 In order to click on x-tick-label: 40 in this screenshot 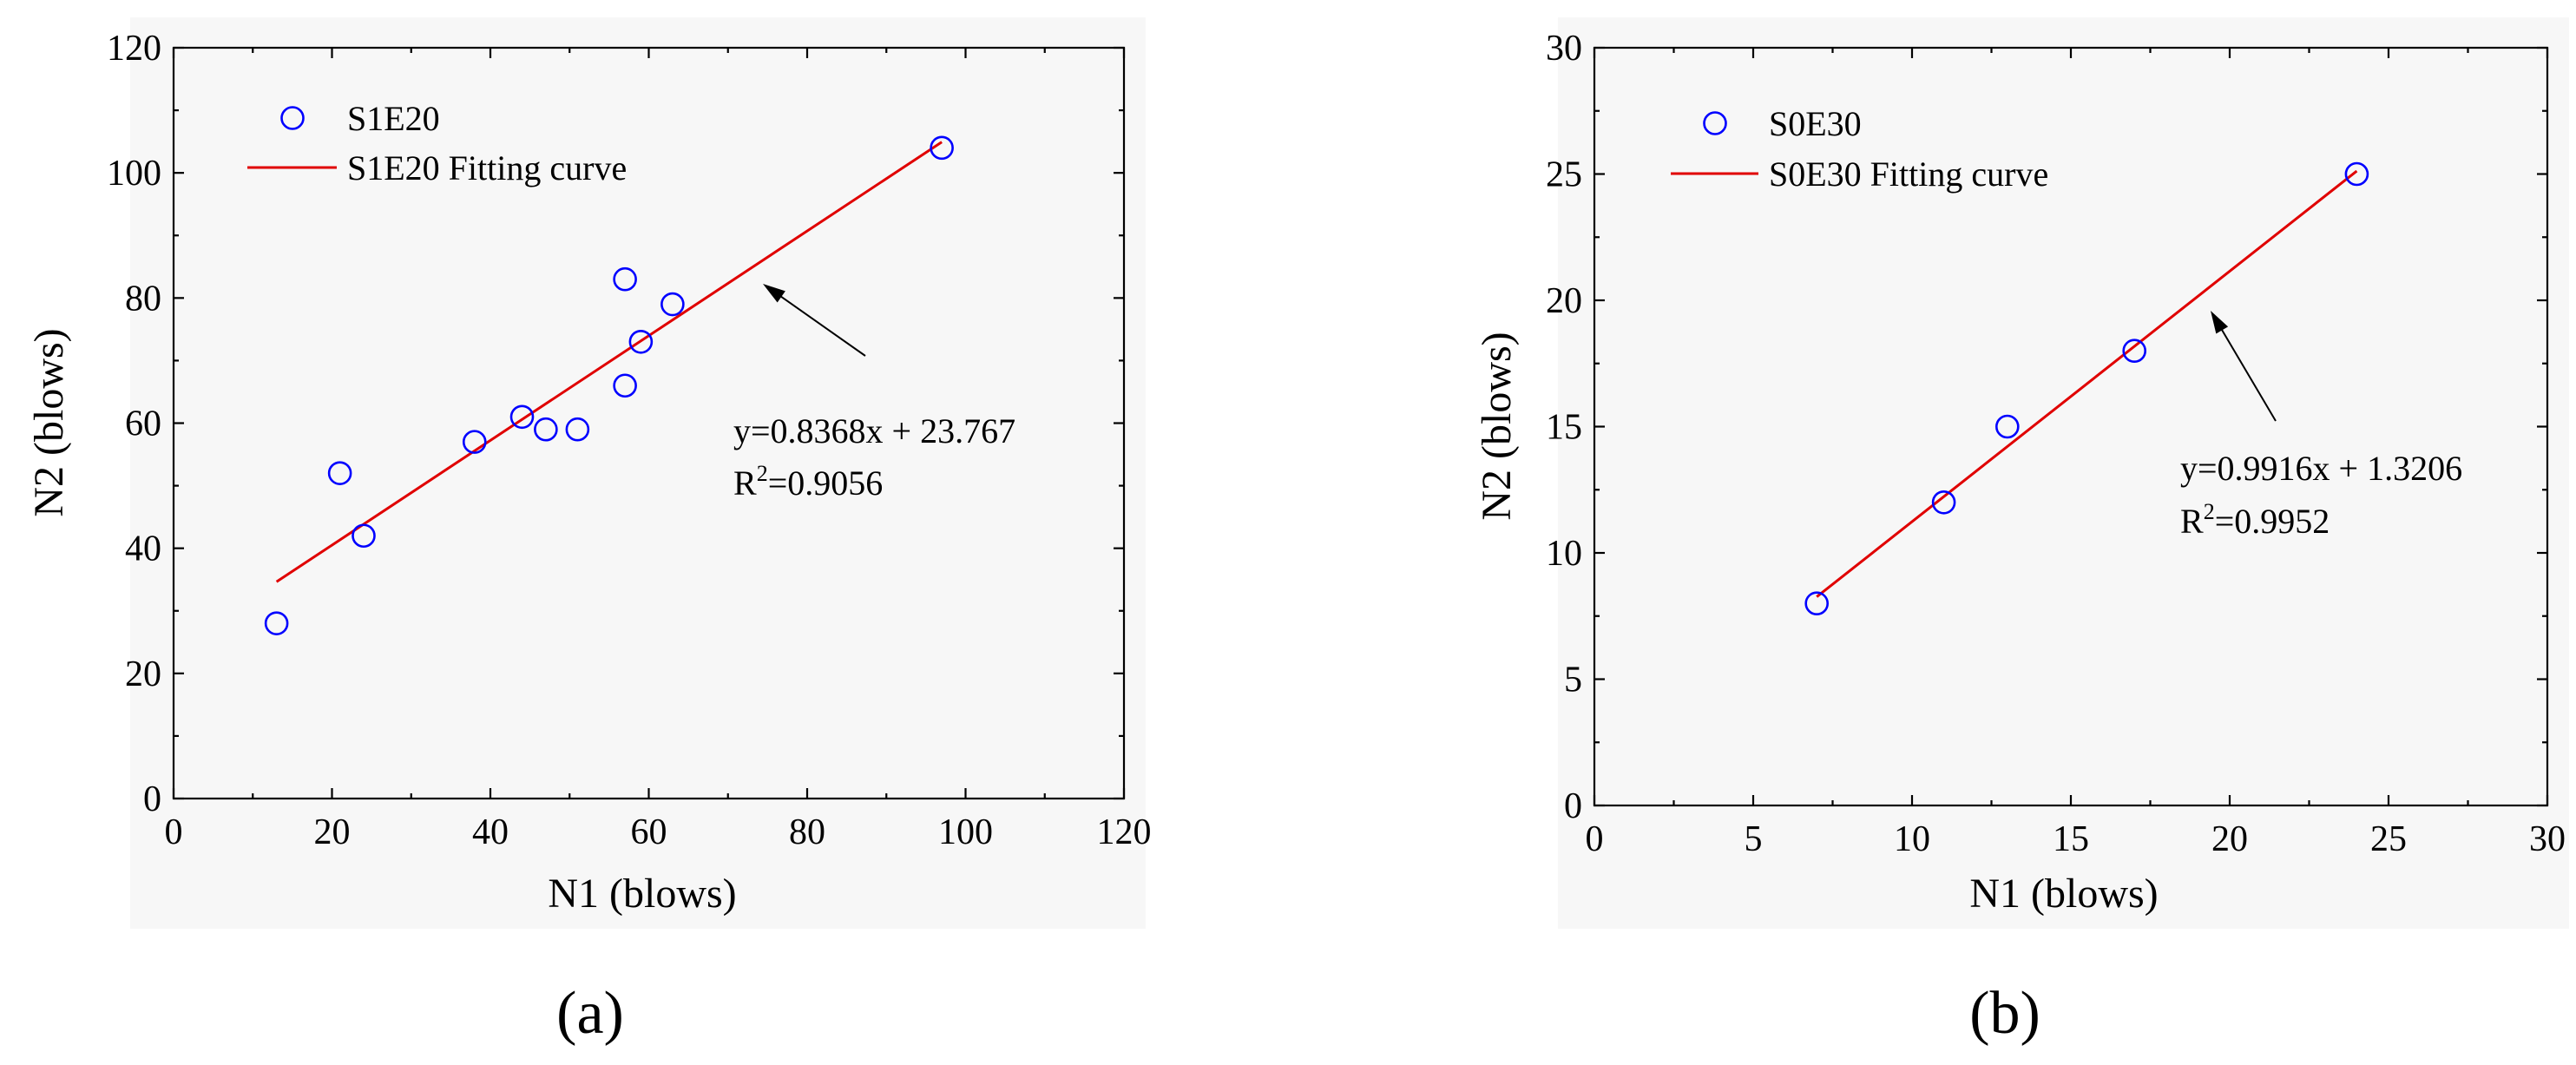, I will do `click(491, 832)`.